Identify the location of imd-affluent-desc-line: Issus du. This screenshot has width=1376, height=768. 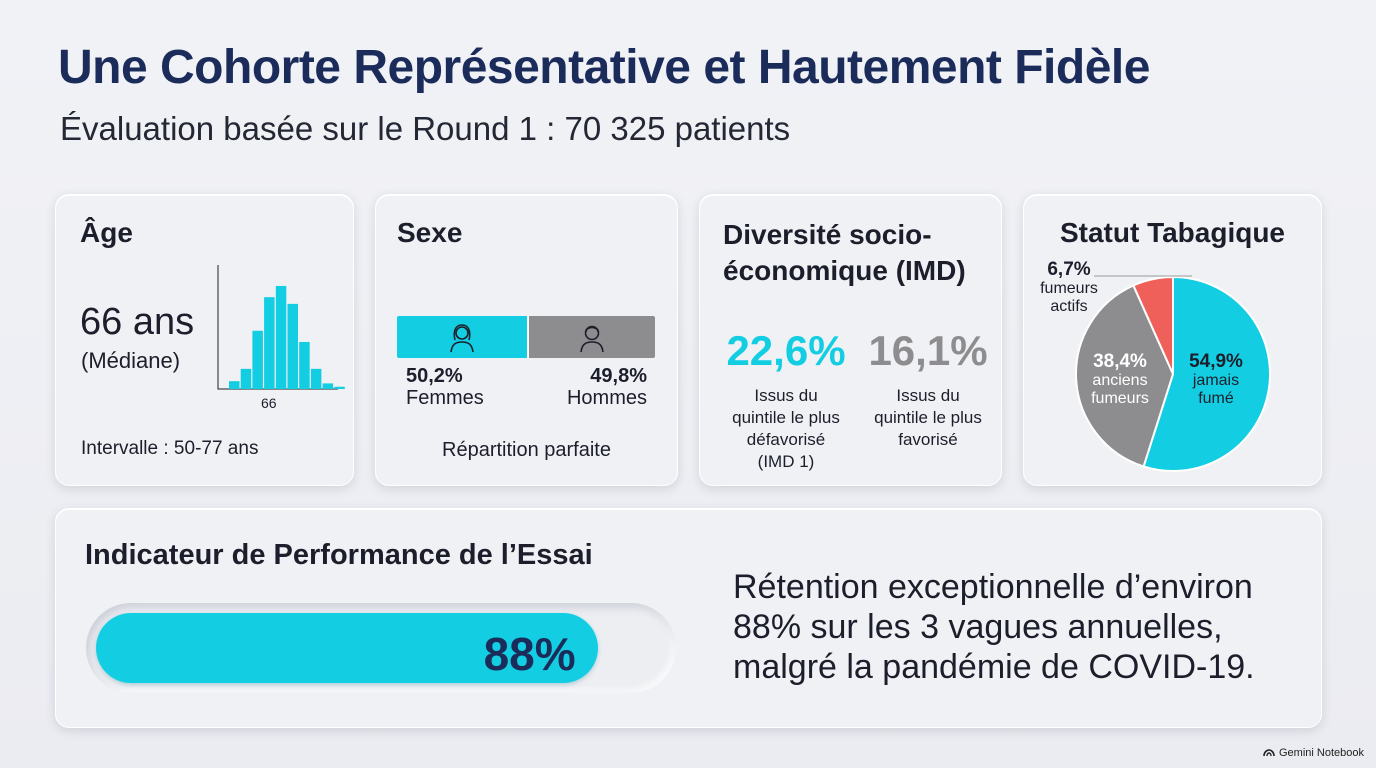
(928, 395).